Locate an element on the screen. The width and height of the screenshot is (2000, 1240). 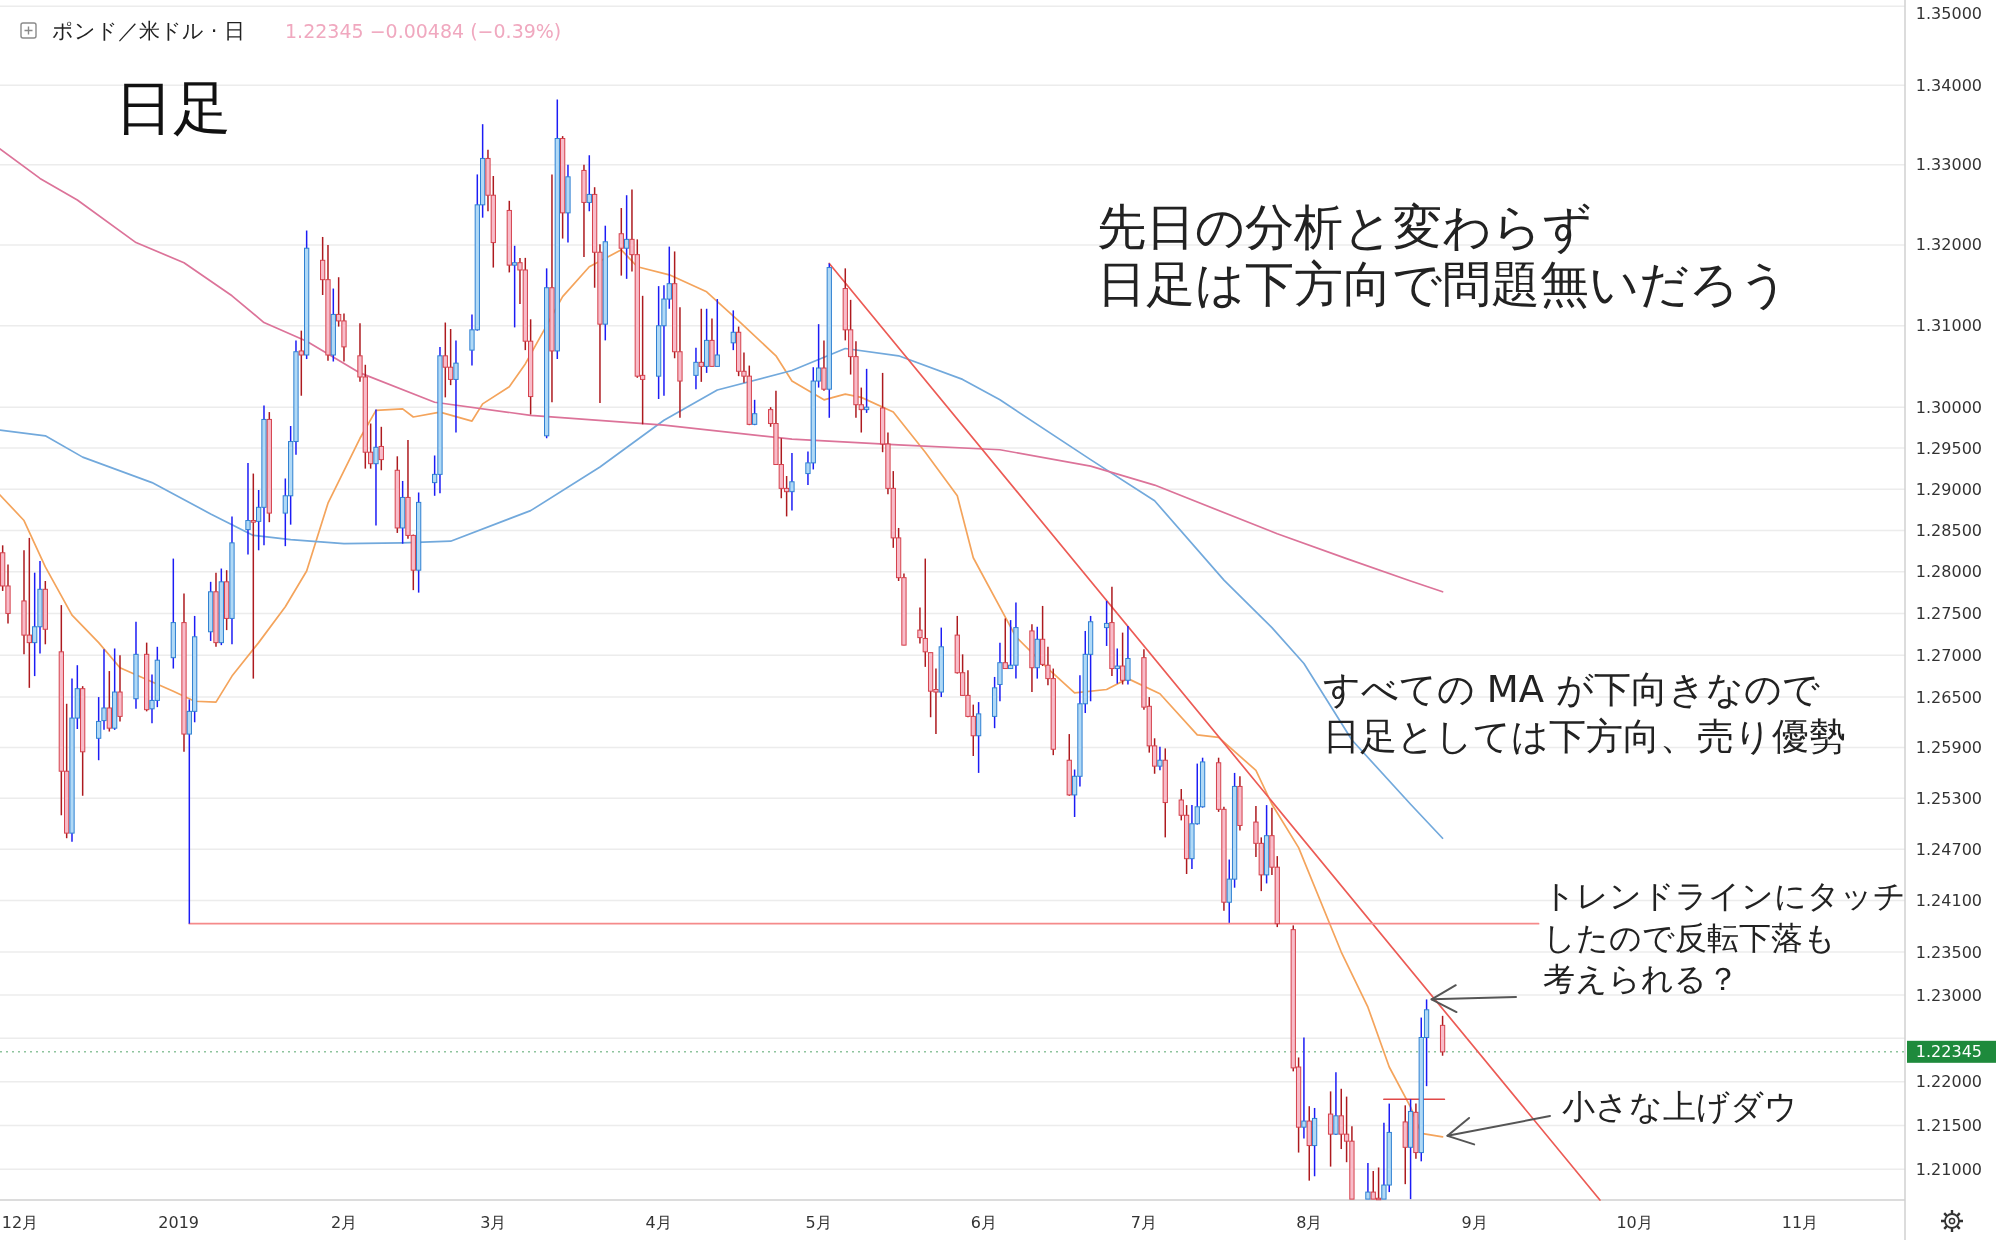
y-tick-label: 1.28500 is located at coordinates (1948, 530).